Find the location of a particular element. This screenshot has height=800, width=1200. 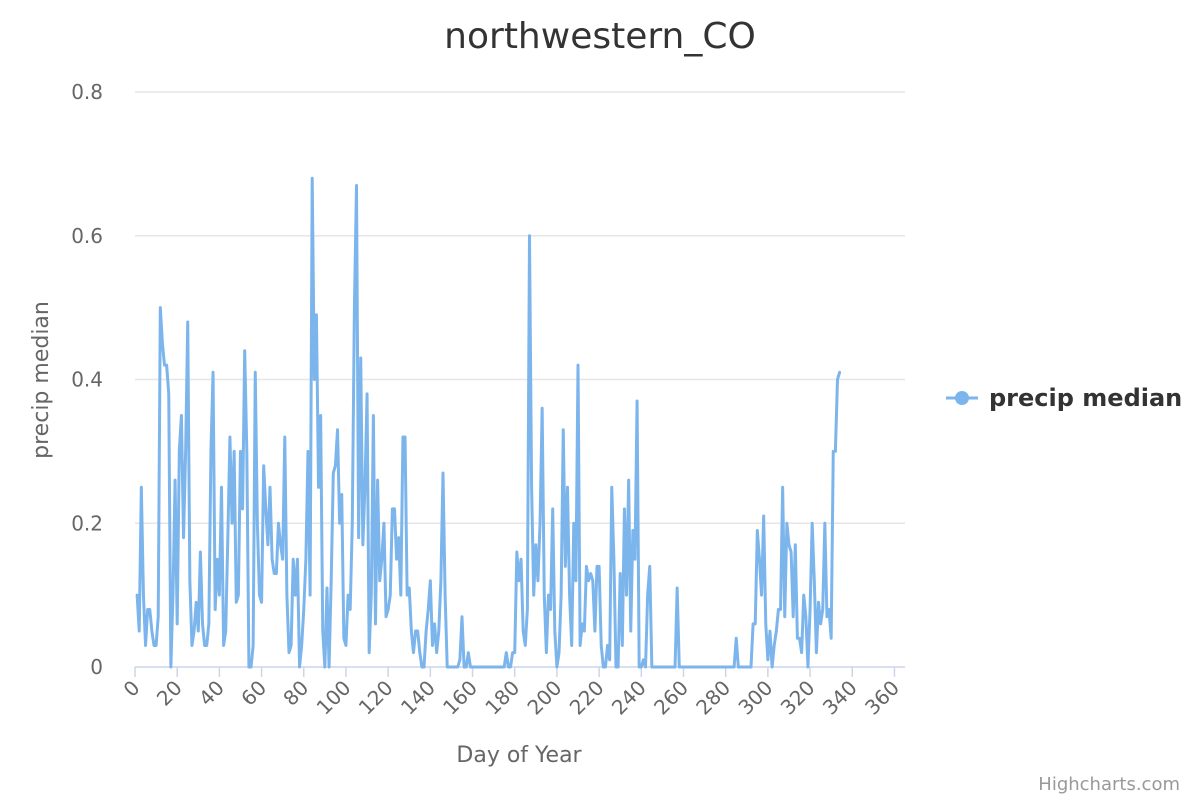

y-tick-labels: 0 0.2 0.4 0.6 0.8 is located at coordinates (87, 379).